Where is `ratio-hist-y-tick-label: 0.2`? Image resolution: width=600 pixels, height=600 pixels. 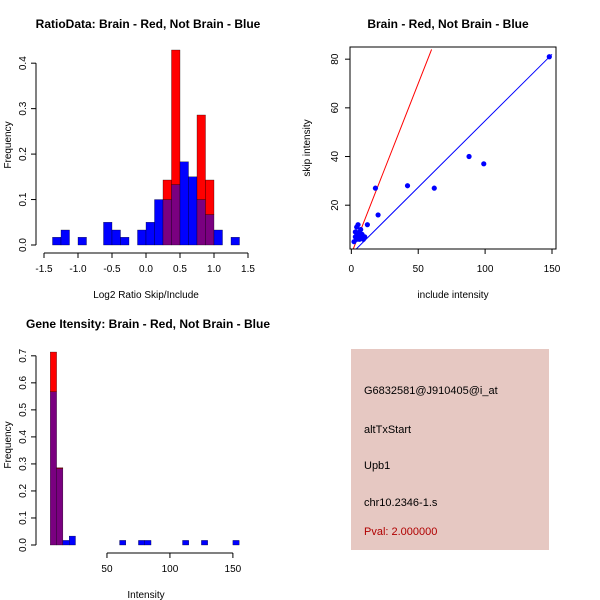 ratio-hist-y-tick-label: 0.2 is located at coordinates (23, 154).